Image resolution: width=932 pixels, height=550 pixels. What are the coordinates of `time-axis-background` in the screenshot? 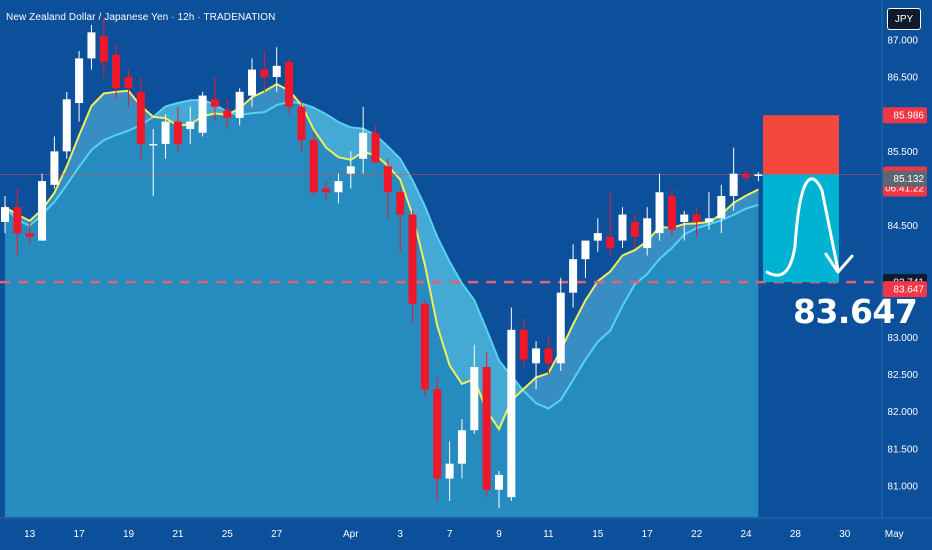 It's located at (466, 534).